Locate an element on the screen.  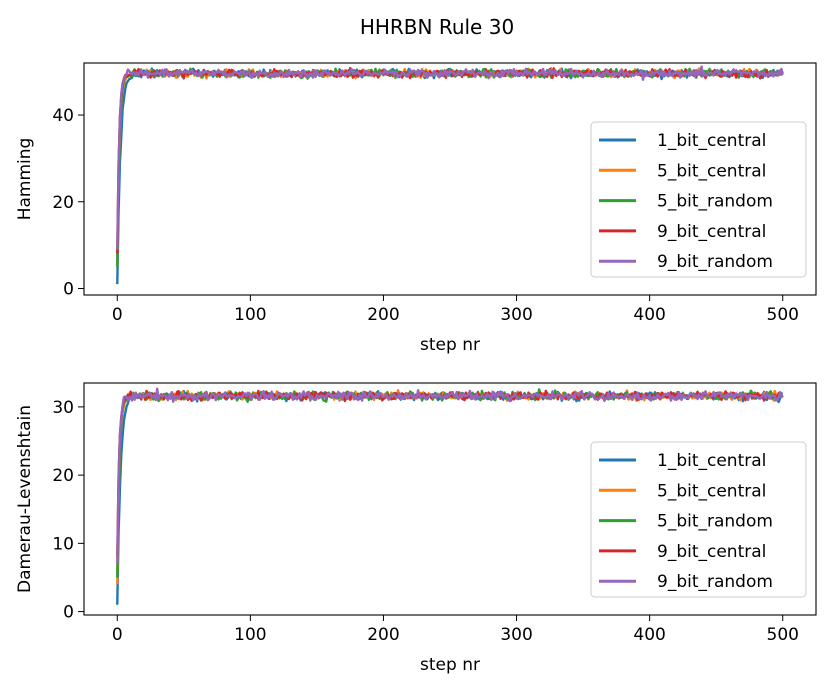
y-tick-label: 30 is located at coordinates (63, 408).